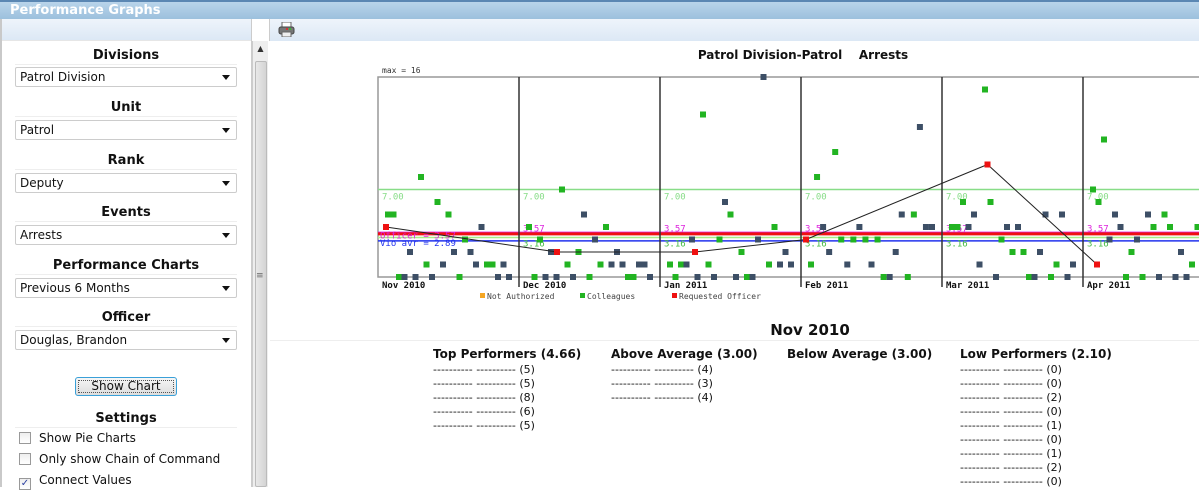 The image size is (1199, 490). What do you see at coordinates (126, 386) in the screenshot?
I see `show-chart-button: Show Chart` at bounding box center [126, 386].